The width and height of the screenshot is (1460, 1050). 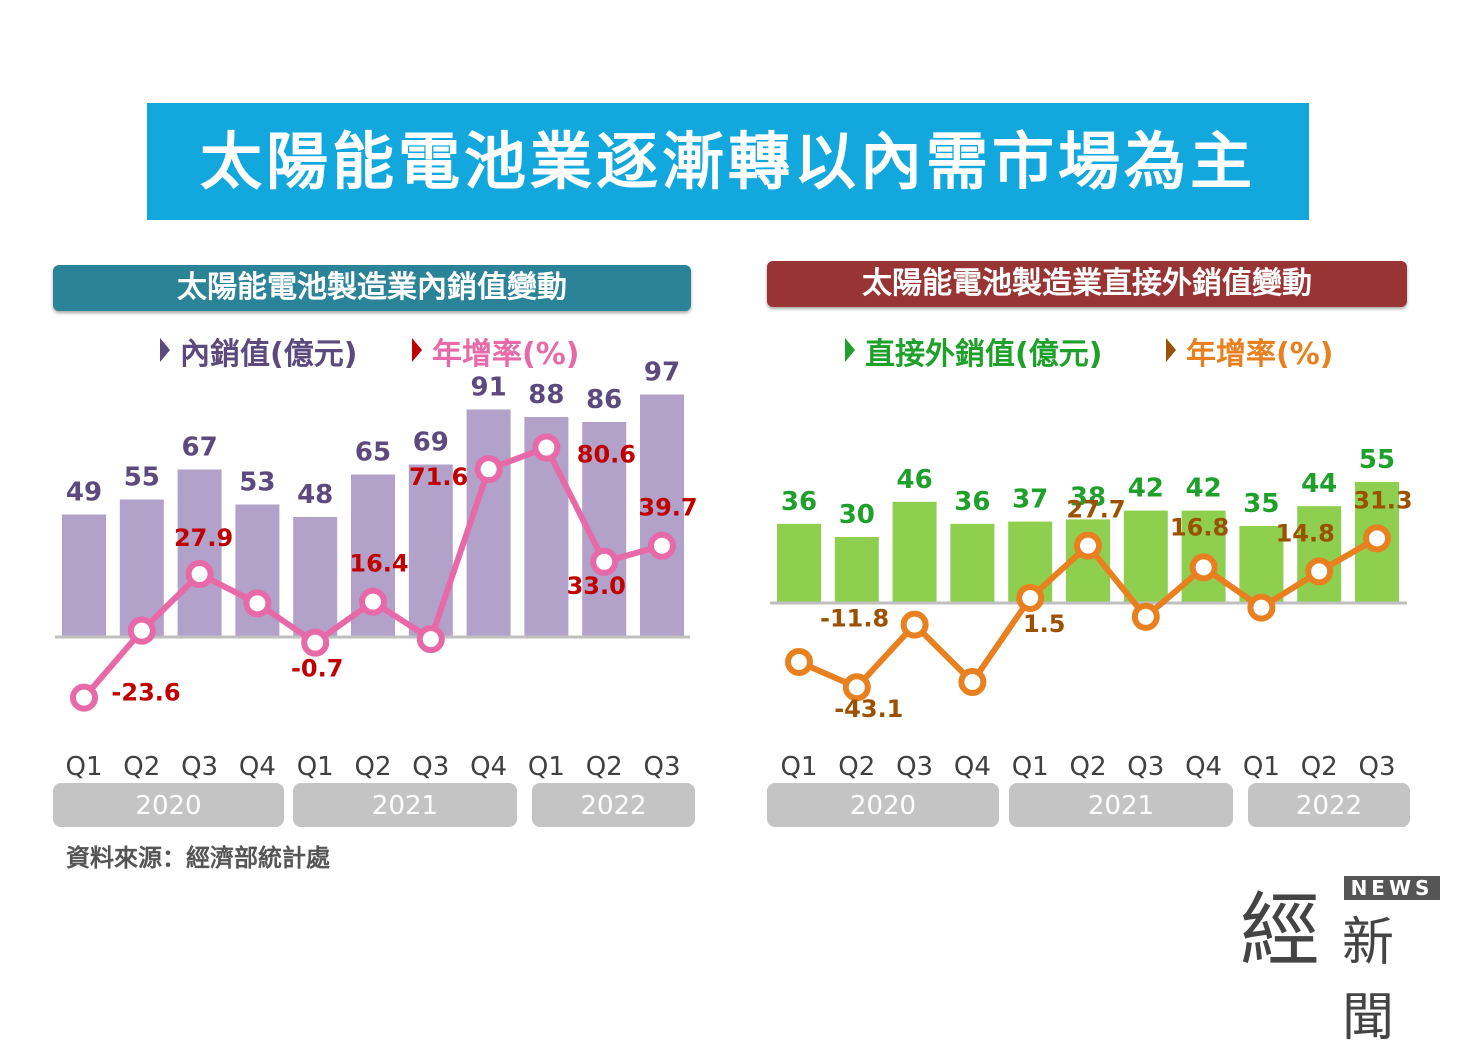 I want to click on main-title-bar: 太陽能電池業逐漸轉以內需市場為主, so click(x=728, y=161).